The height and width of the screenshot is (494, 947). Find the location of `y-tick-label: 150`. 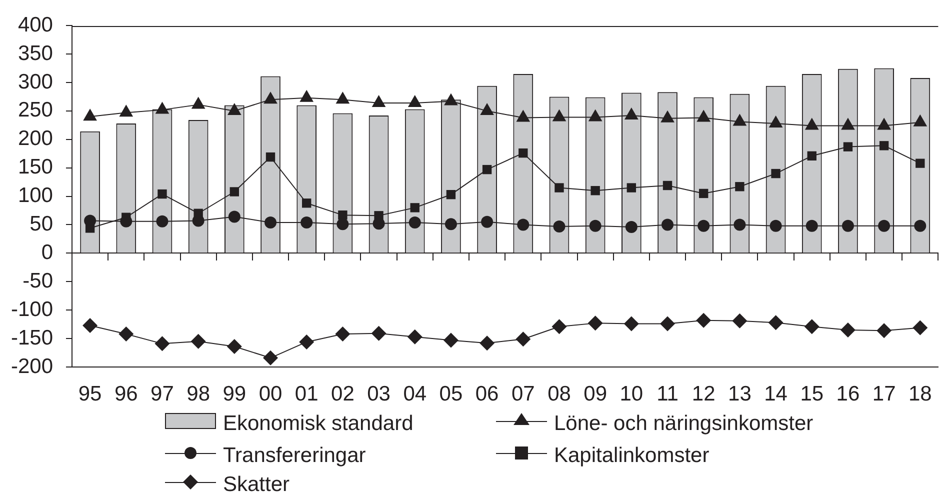

y-tick-label: 150 is located at coordinates (35, 167).